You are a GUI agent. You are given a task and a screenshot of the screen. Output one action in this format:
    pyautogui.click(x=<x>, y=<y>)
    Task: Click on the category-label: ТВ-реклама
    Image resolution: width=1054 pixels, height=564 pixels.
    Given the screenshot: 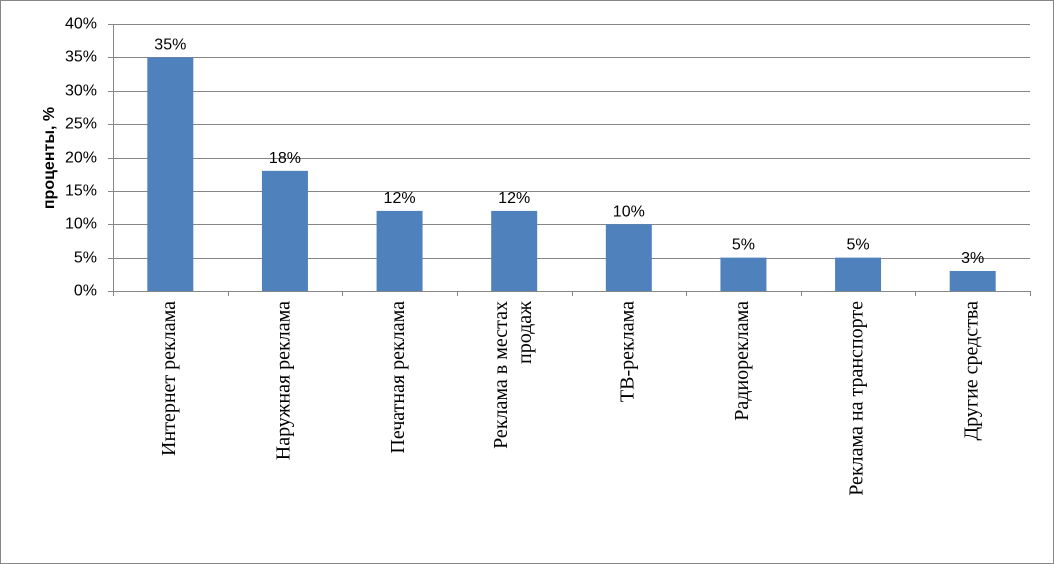 What is the action you would take?
    pyautogui.click(x=627, y=351)
    